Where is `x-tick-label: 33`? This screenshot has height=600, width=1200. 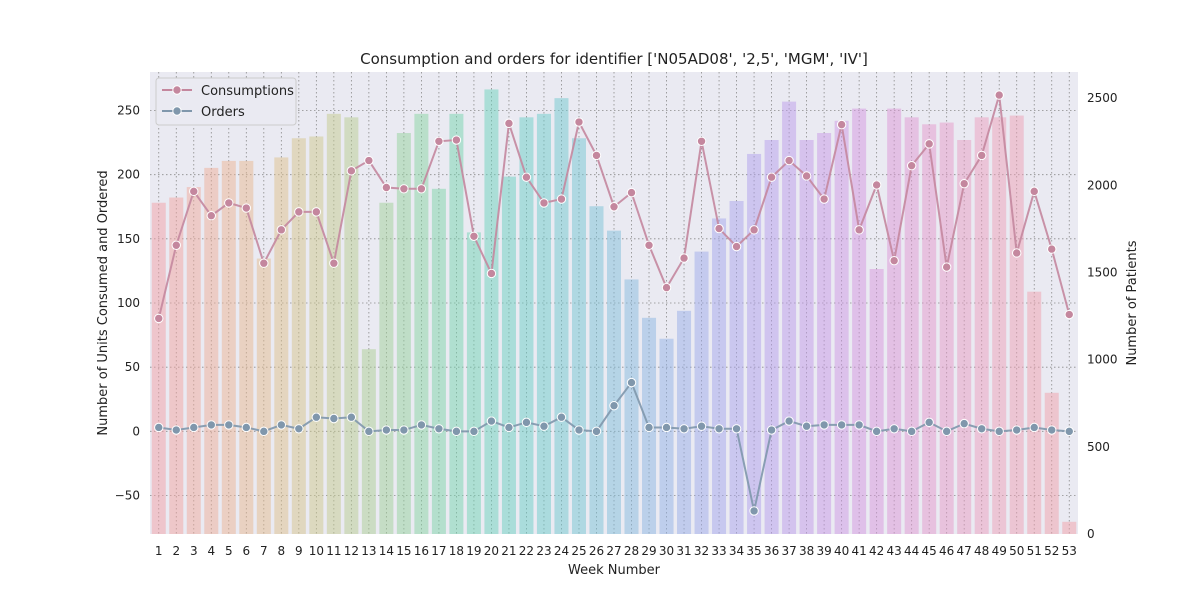 x-tick-label: 33 is located at coordinates (718, 551).